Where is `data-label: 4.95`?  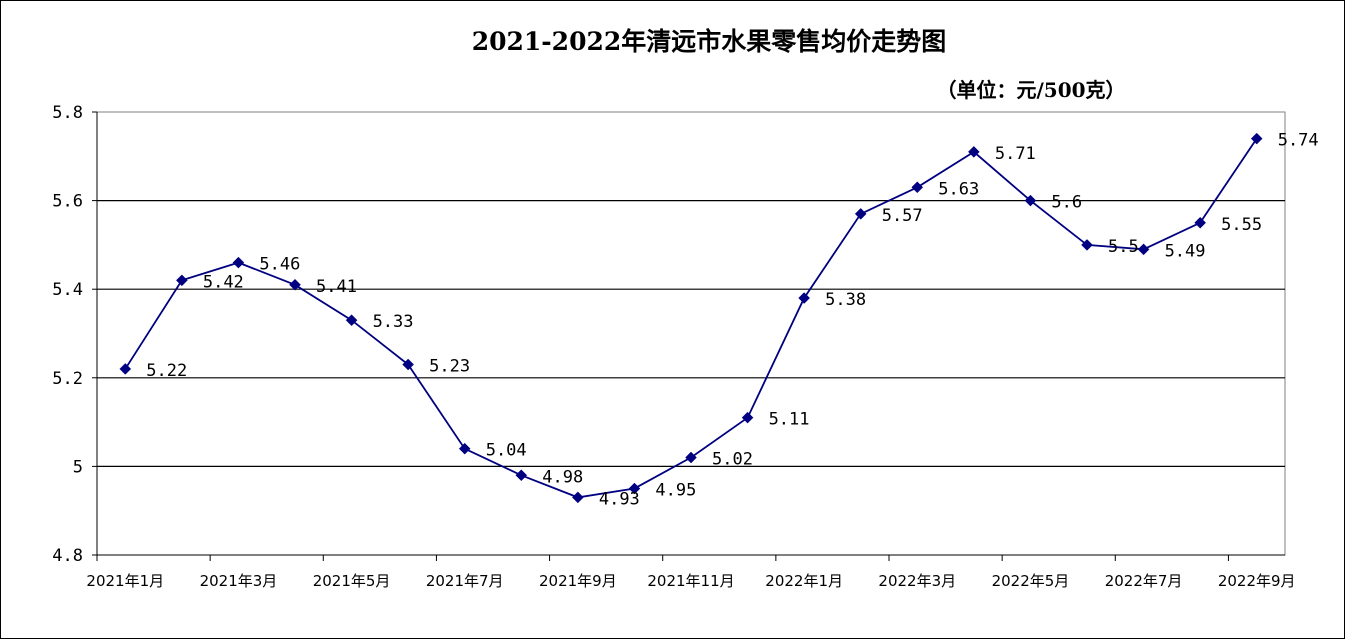
data-label: 4.95 is located at coordinates (675, 491).